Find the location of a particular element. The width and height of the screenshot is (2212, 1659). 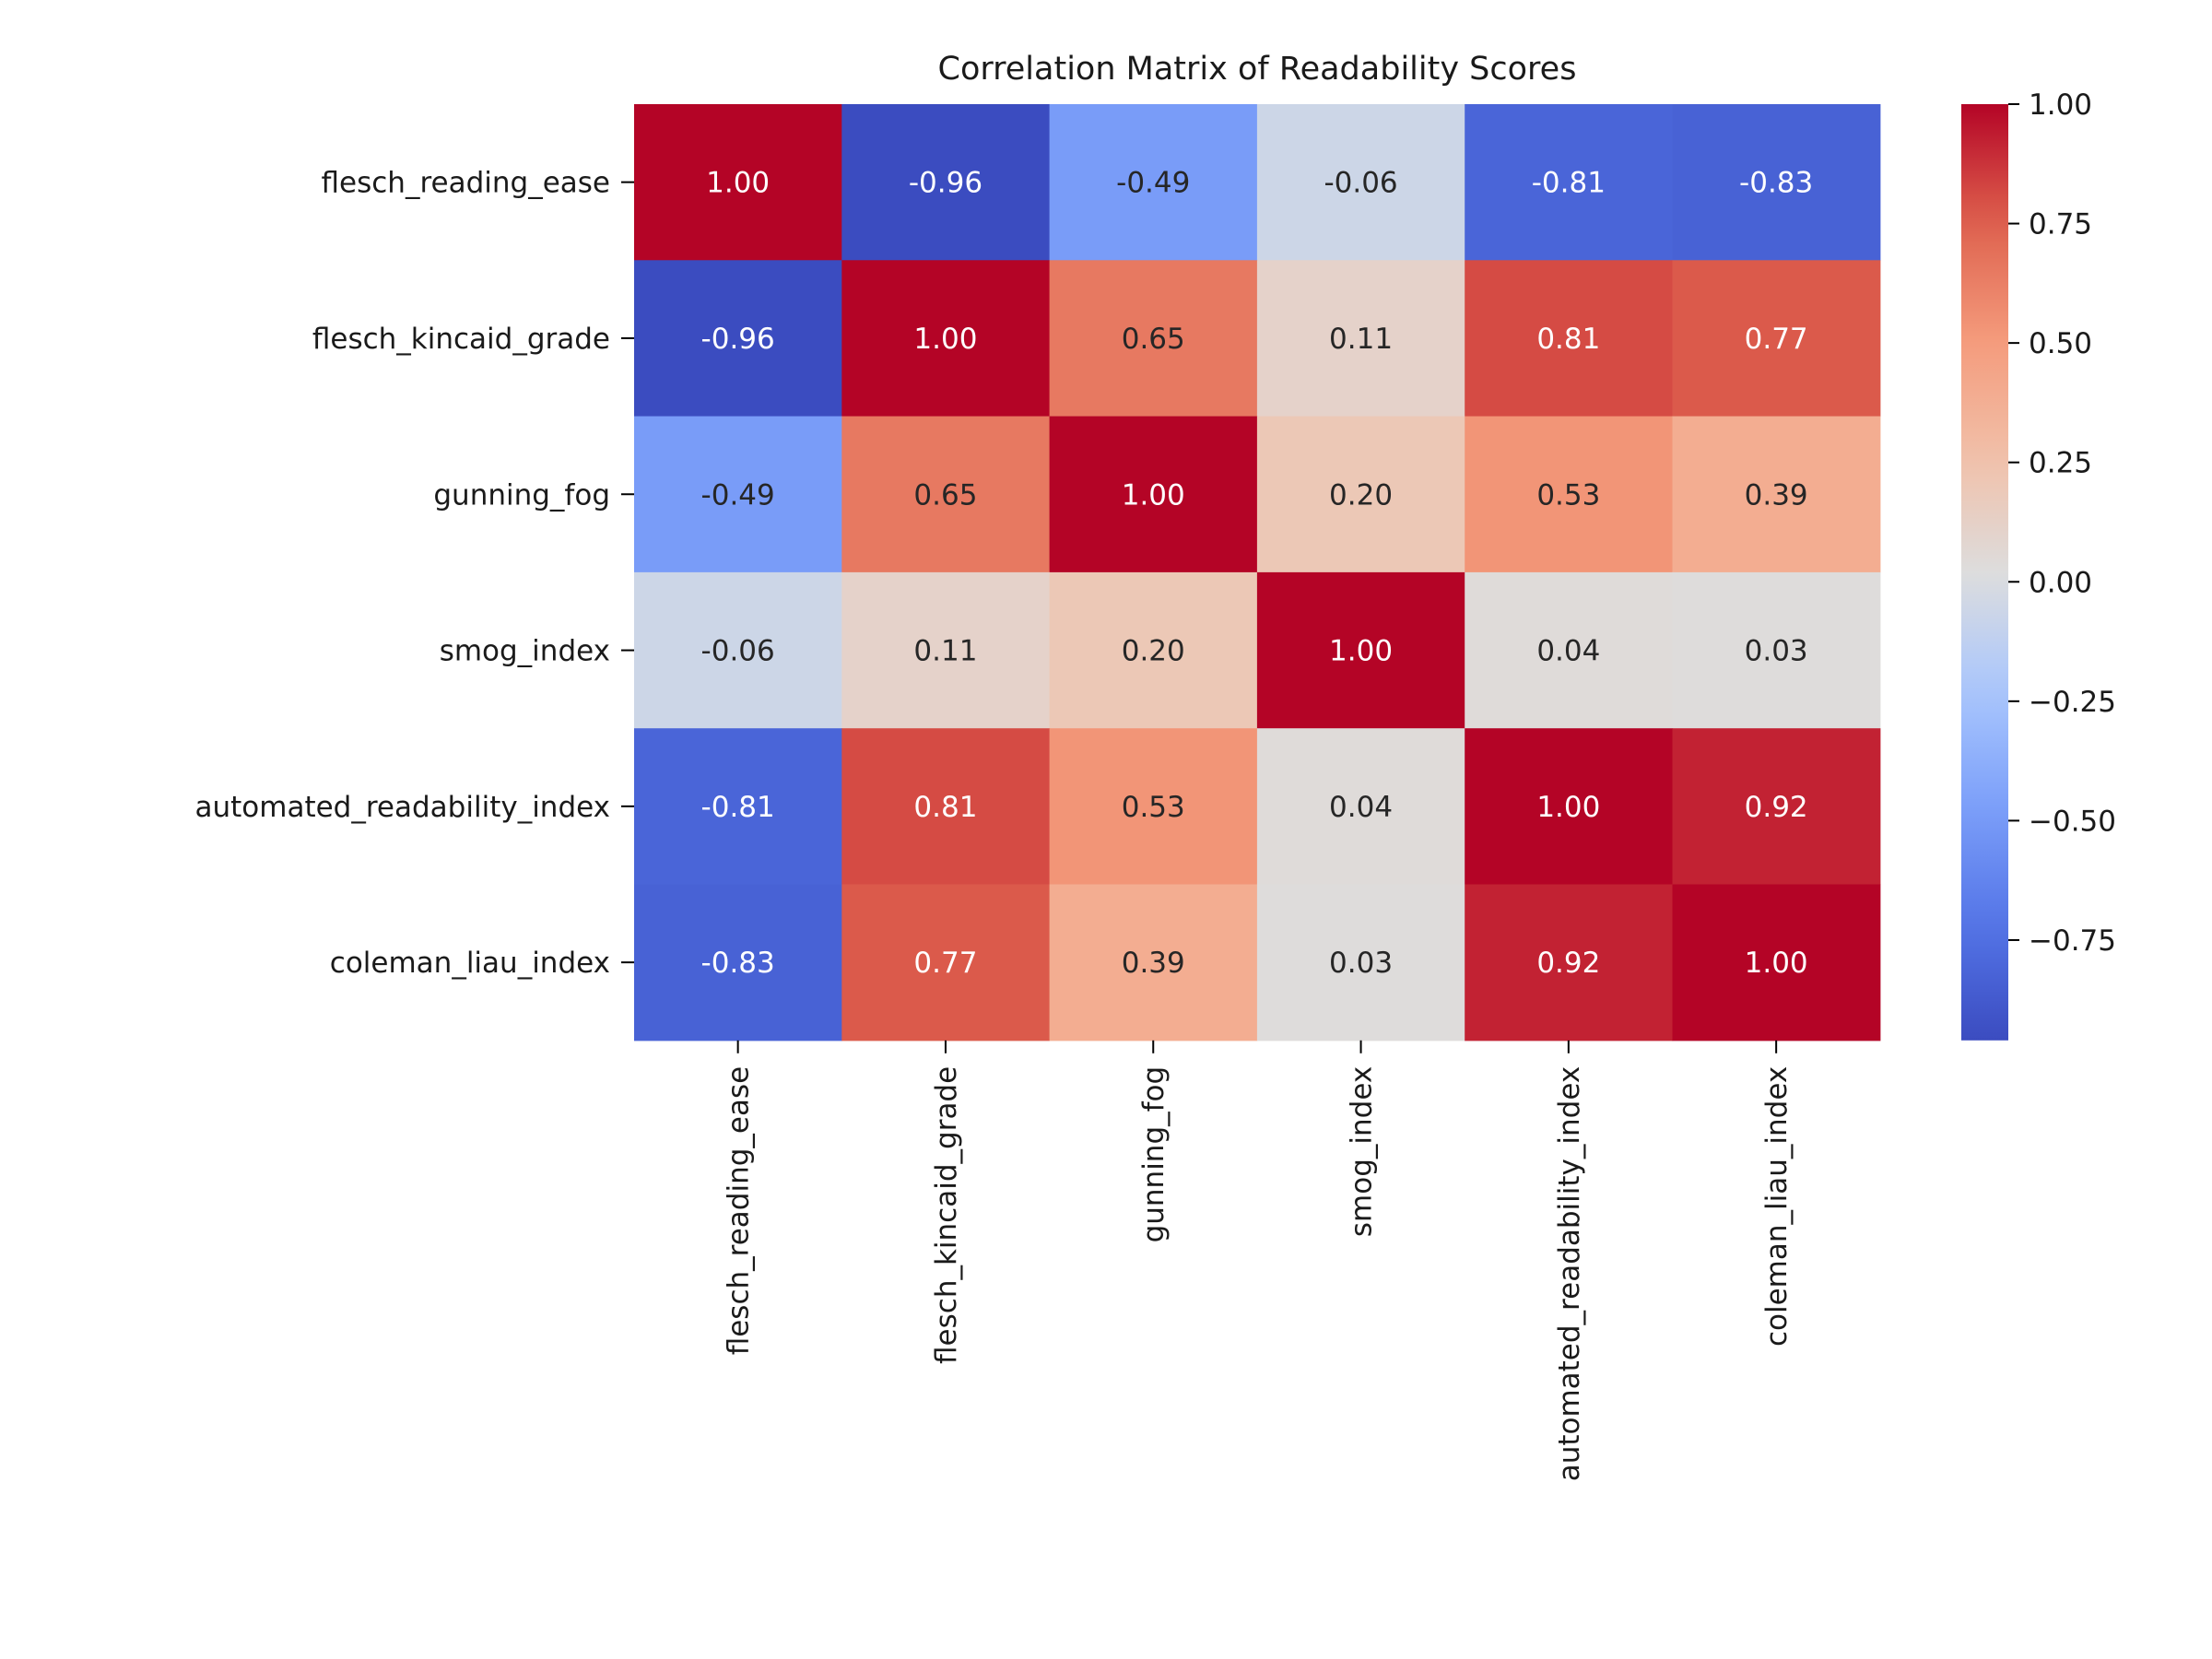

y-tick-label: flesch_kincaid_grade is located at coordinates (461, 339).